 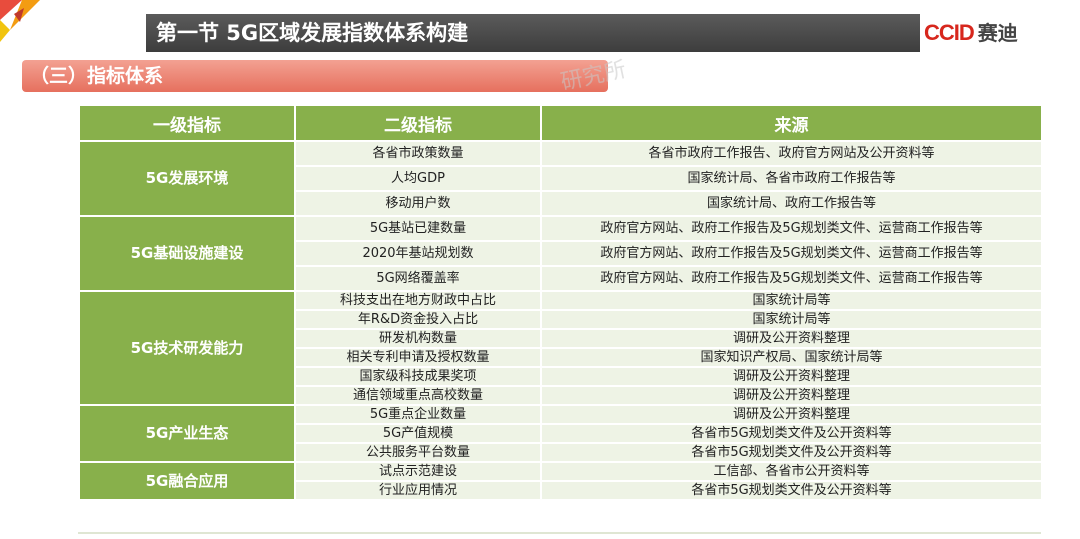 What do you see at coordinates (187, 253) in the screenshot?
I see `category-cell: 5G基础设施建设` at bounding box center [187, 253].